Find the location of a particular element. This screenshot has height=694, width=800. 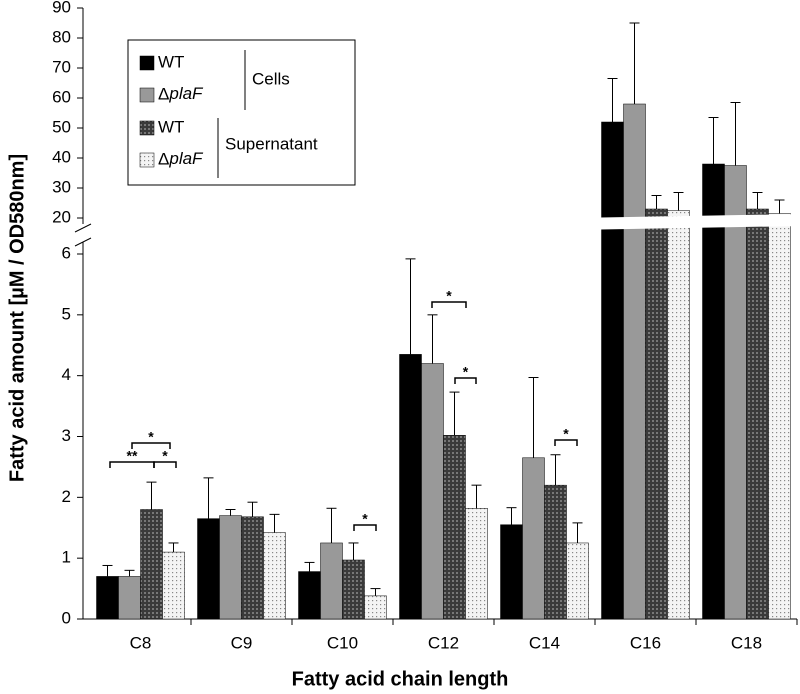

y-tick-label: 20 is located at coordinates (61, 216).